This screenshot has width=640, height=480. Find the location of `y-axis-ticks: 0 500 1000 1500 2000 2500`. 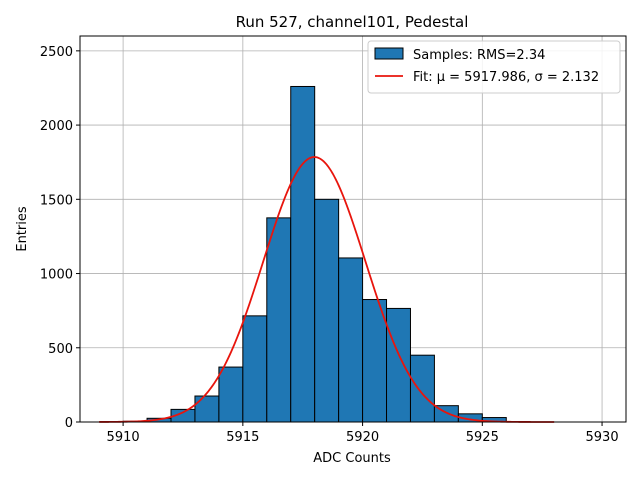

y-axis-ticks: 0 500 1000 1500 2000 2500 is located at coordinates (60, 238).